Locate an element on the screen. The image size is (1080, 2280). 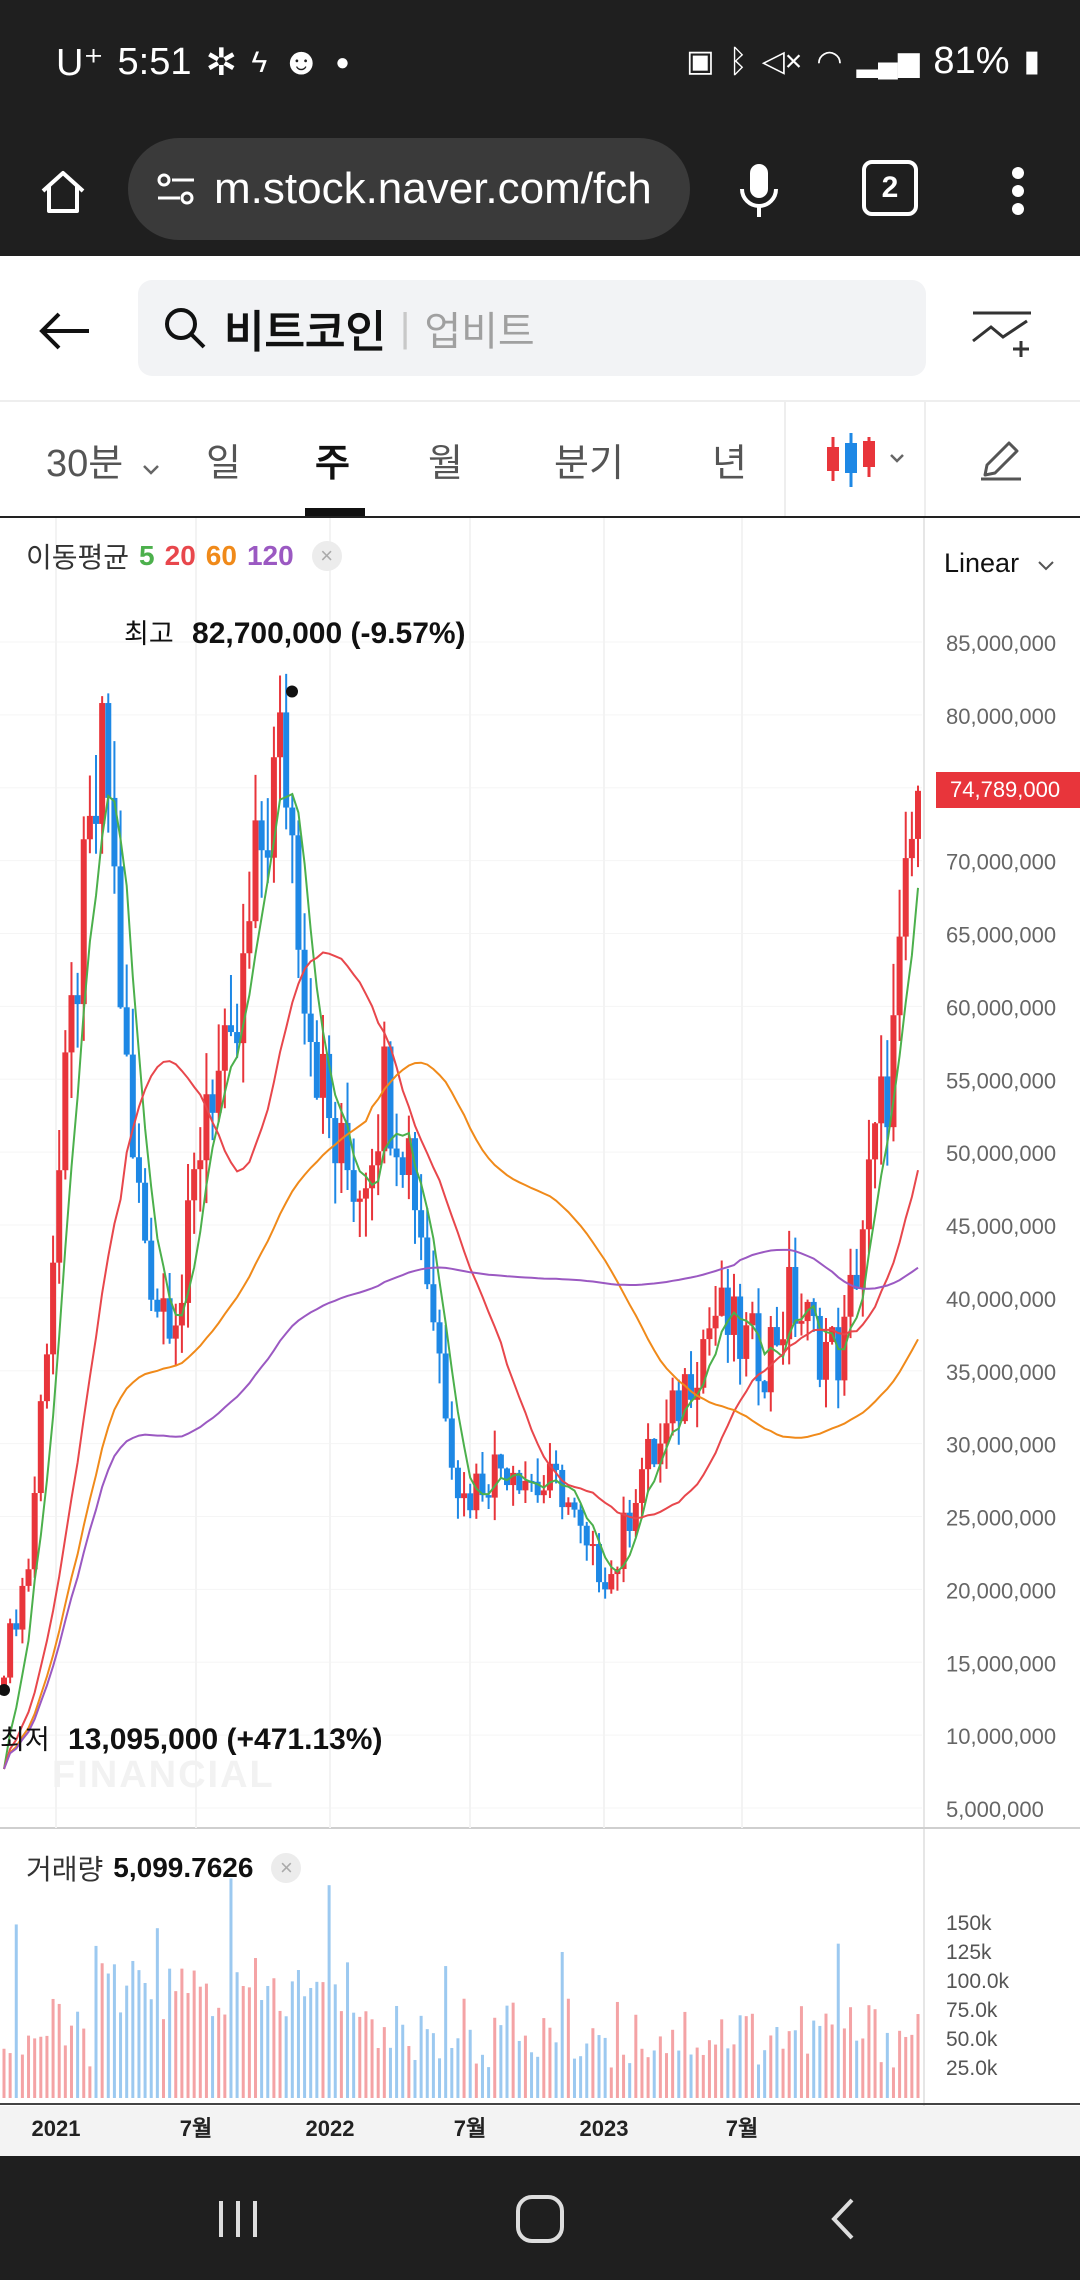
tab-quarter: 분기 is located at coordinates (589, 464).